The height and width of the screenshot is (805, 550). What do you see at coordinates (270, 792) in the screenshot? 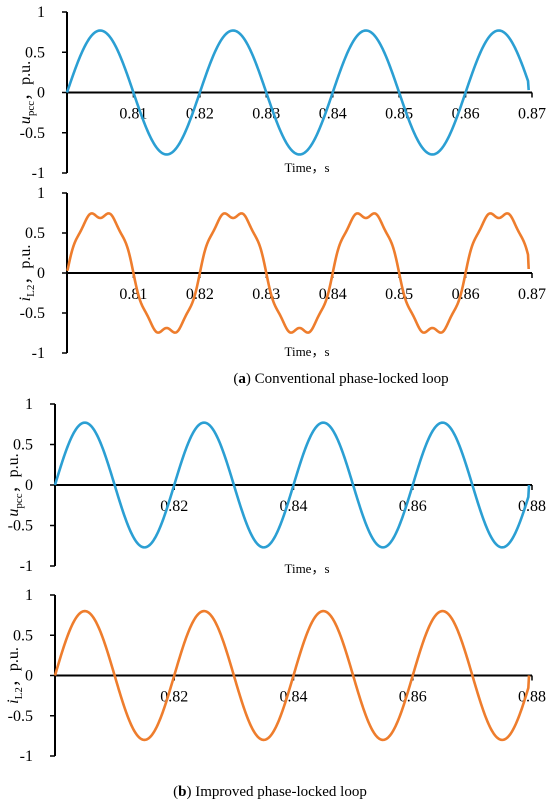
I see `caption-b: (b) Improved phase-locked loop` at bounding box center [270, 792].